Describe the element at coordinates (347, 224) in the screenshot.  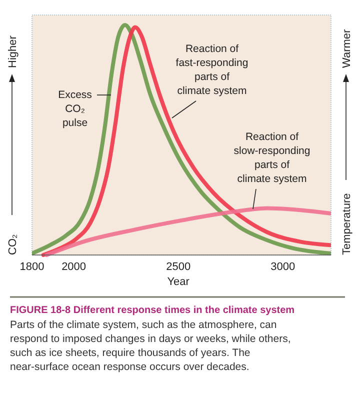
I see `y2-axis-title: Temperature` at that location.